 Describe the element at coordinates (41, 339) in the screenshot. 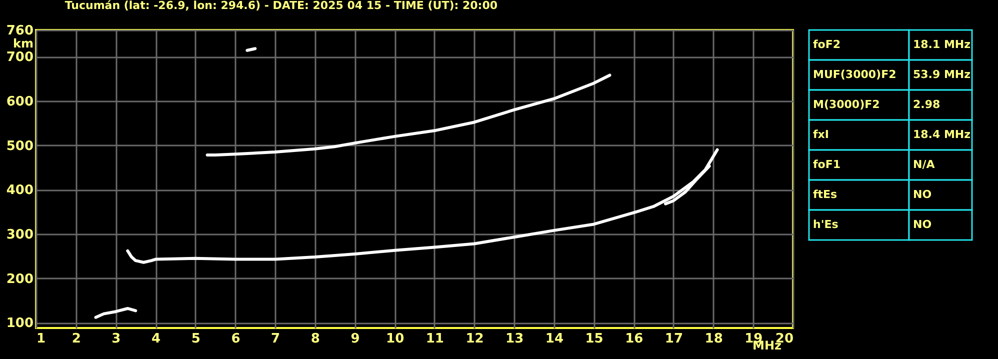

I see `x-tick-label: 1` at that location.